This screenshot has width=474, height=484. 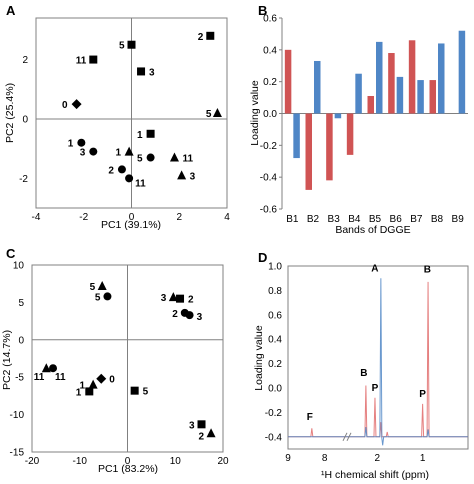 I want to click on panel-b-y-tick-label: 0.0, so click(x=270, y=114).